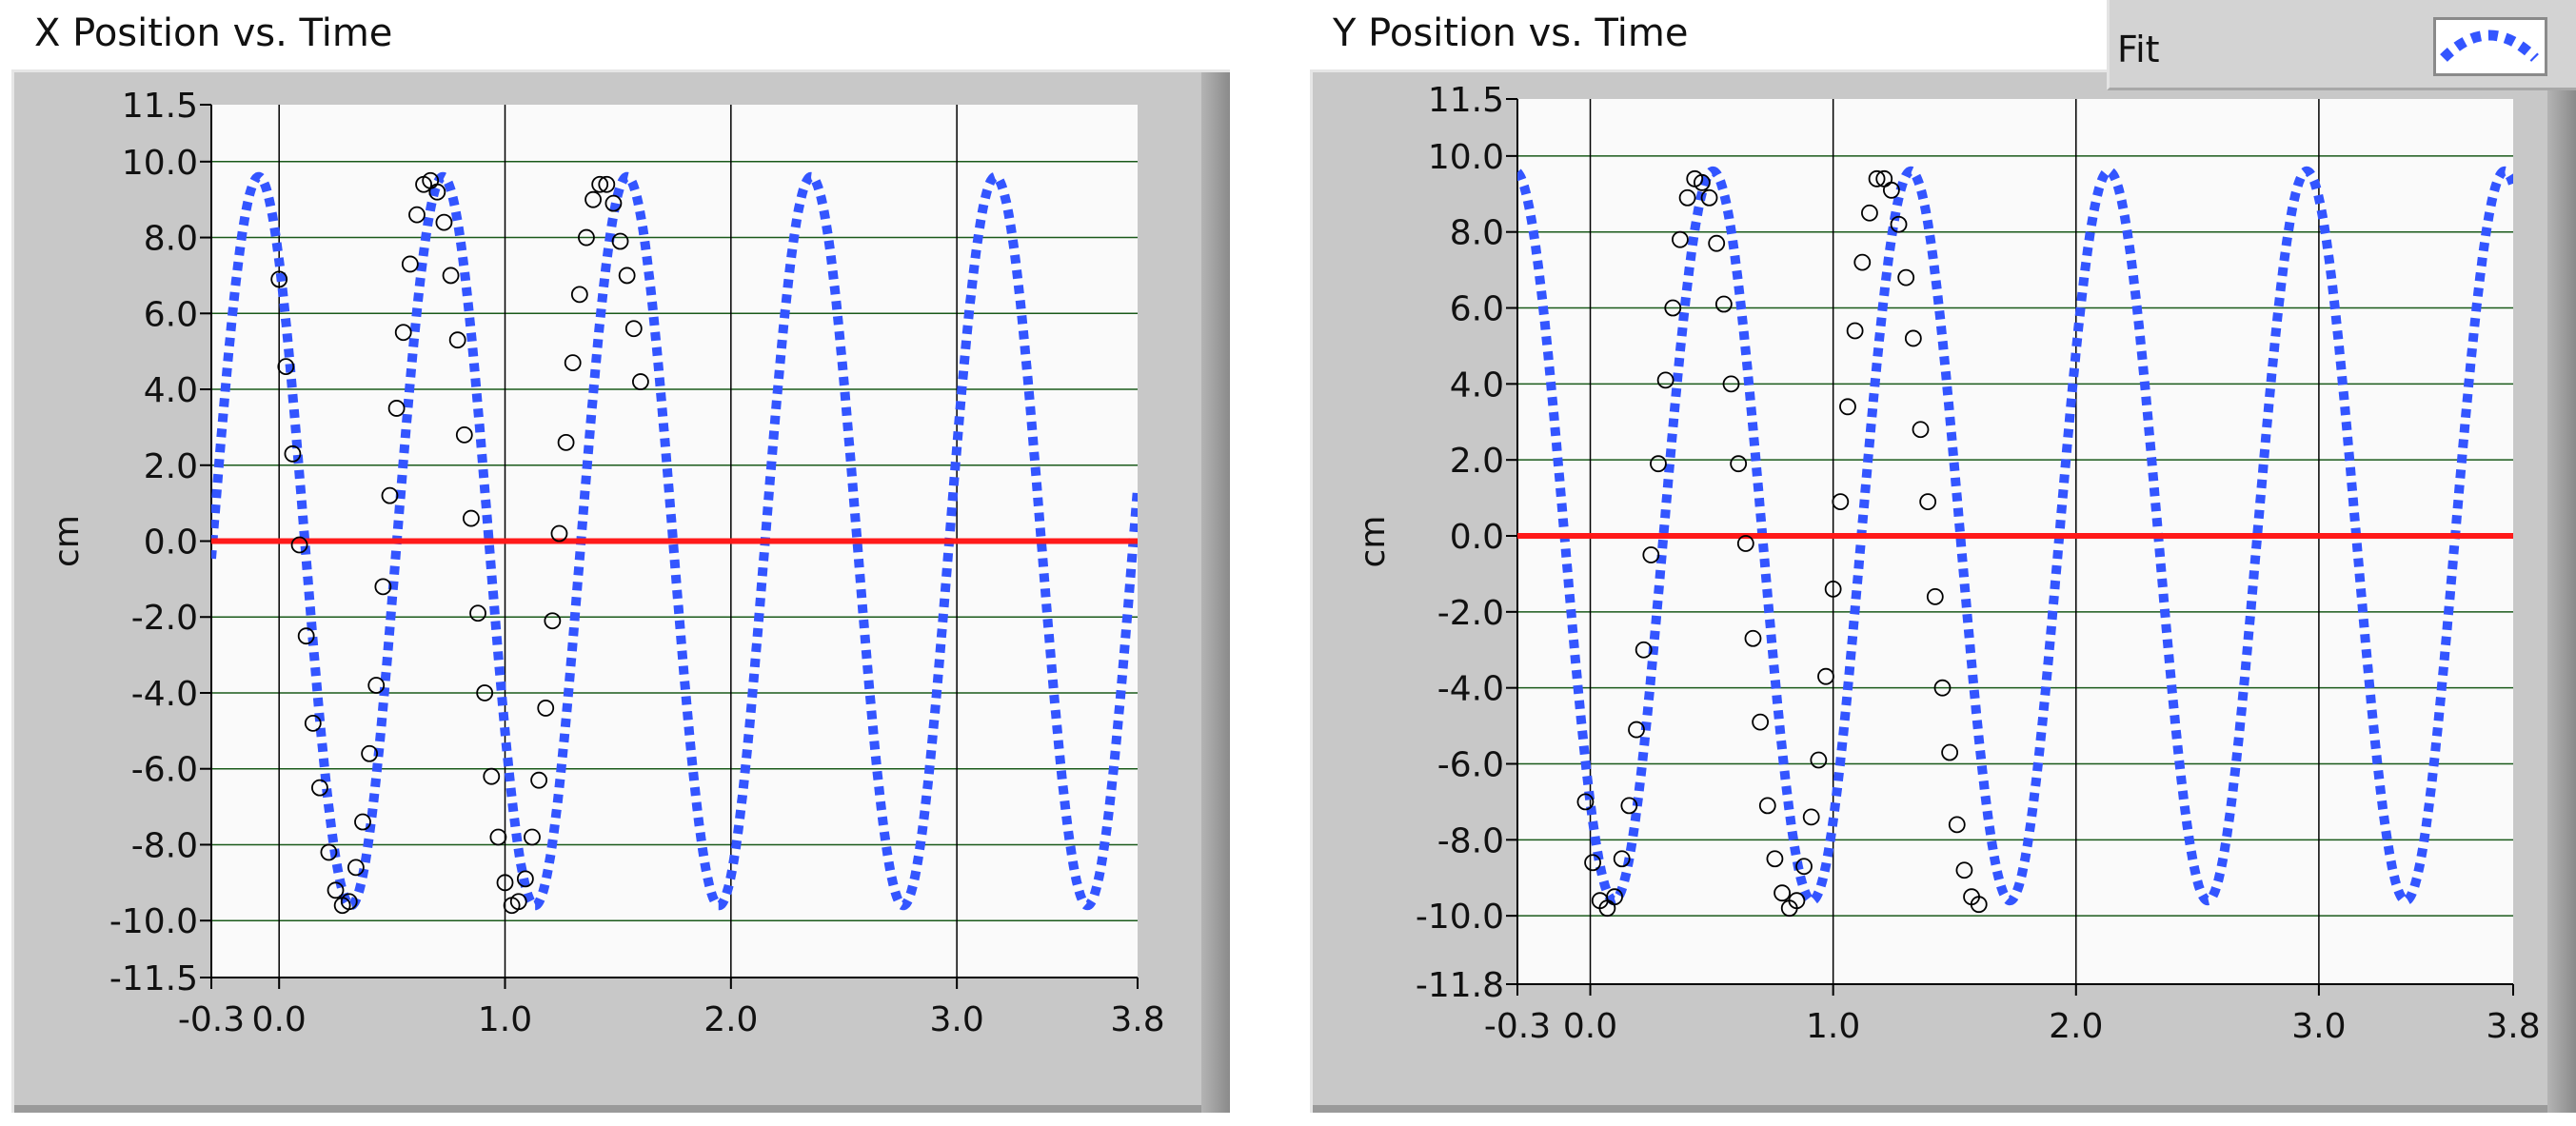 The height and width of the screenshot is (1126, 2576). Describe the element at coordinates (160, 163) in the screenshot. I see `y-tick-label: 10.0` at that location.